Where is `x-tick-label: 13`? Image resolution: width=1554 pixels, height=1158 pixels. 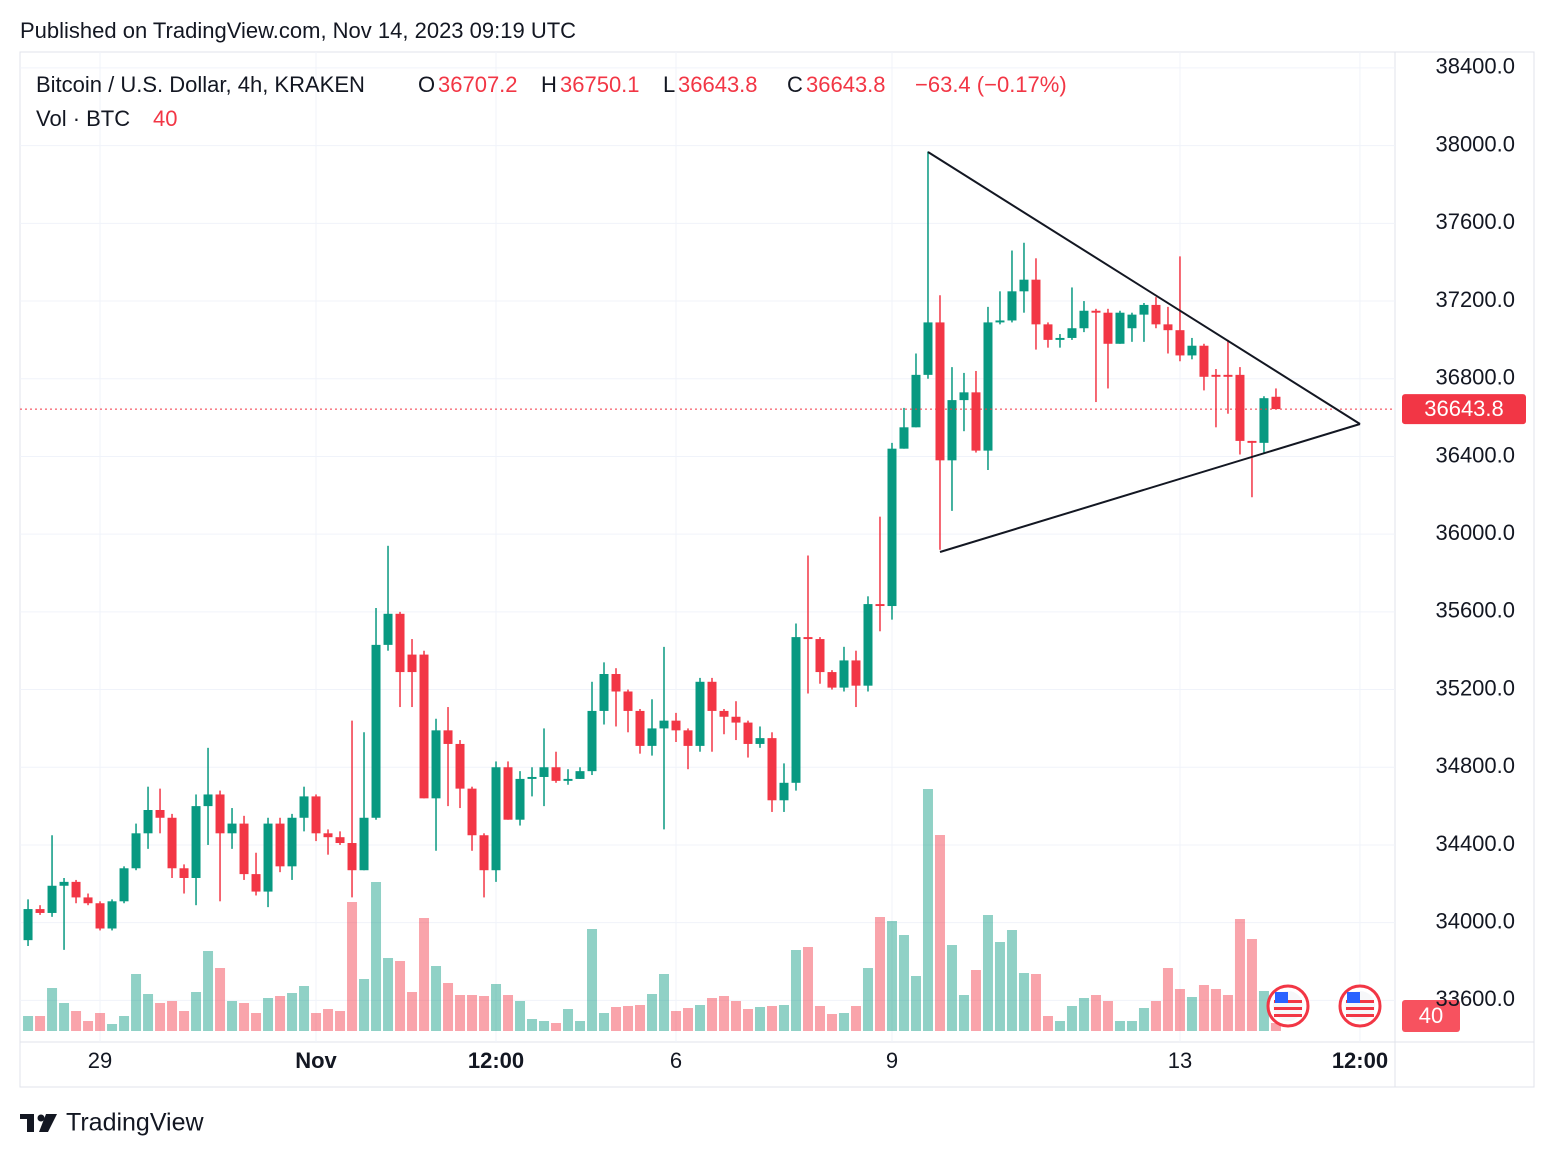
x-tick-label: 13 is located at coordinates (1180, 1060).